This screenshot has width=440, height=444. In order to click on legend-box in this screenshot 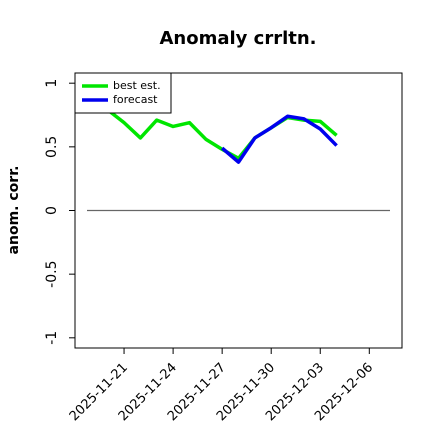, I will do `click(123, 93)`.